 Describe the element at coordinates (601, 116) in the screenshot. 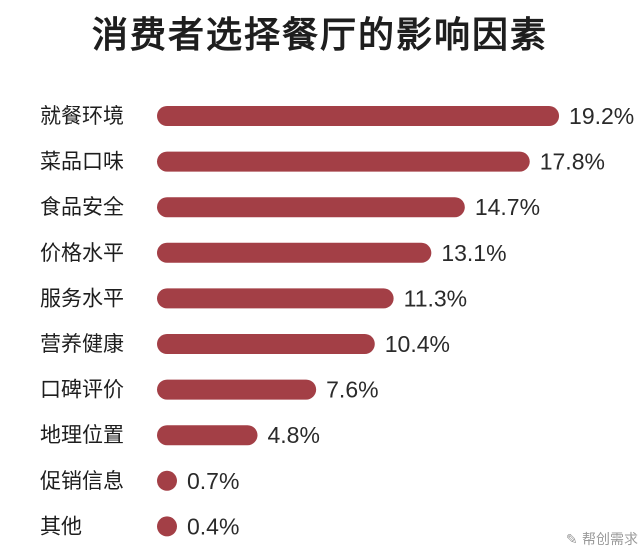

I see `value-label: 19.2%` at that location.